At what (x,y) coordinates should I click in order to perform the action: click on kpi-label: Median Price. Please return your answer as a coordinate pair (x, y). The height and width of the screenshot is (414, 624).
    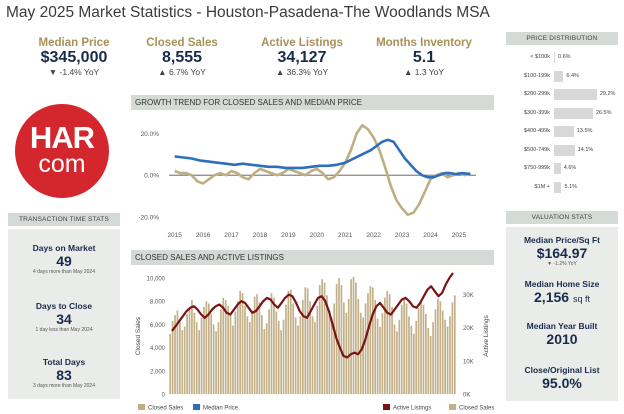
    Looking at the image, I should click on (74, 43).